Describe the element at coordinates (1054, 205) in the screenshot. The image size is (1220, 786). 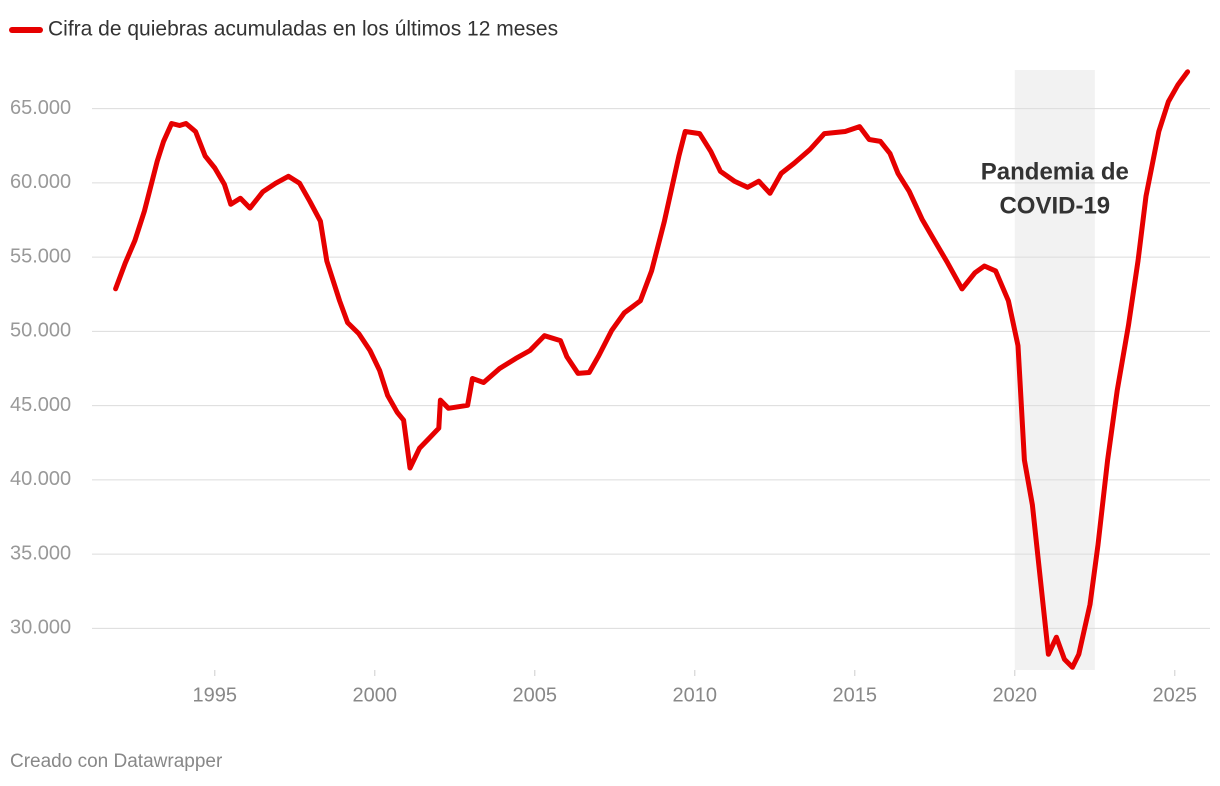
I see `annotation: COVID-19` at that location.